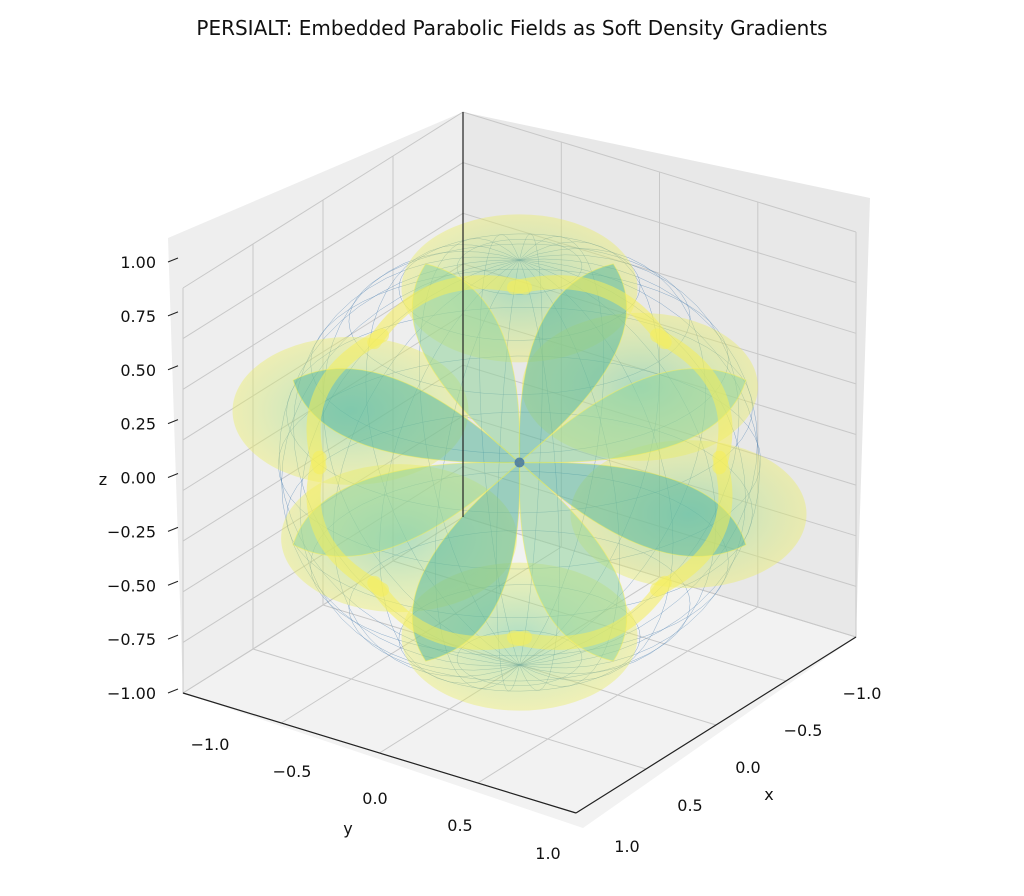 The image size is (1024, 896). I want to click on y-tick-label: 0.5, so click(459, 825).